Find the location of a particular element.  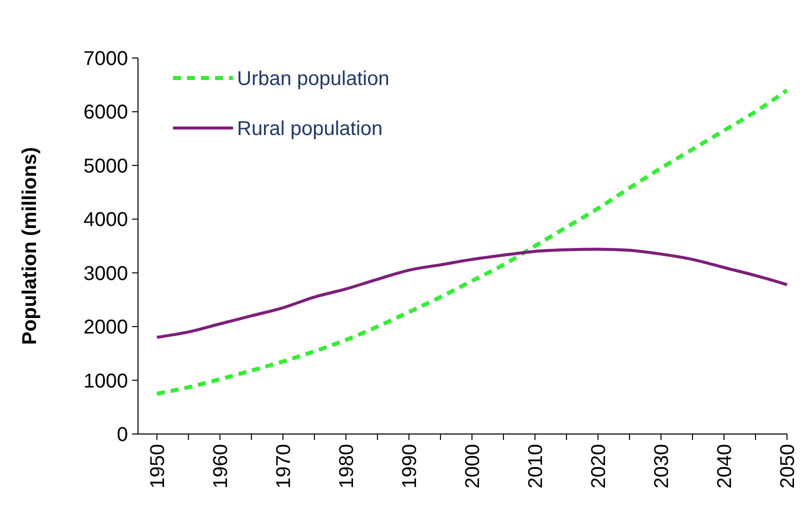

x-tick-label: 2020 is located at coordinates (599, 466).